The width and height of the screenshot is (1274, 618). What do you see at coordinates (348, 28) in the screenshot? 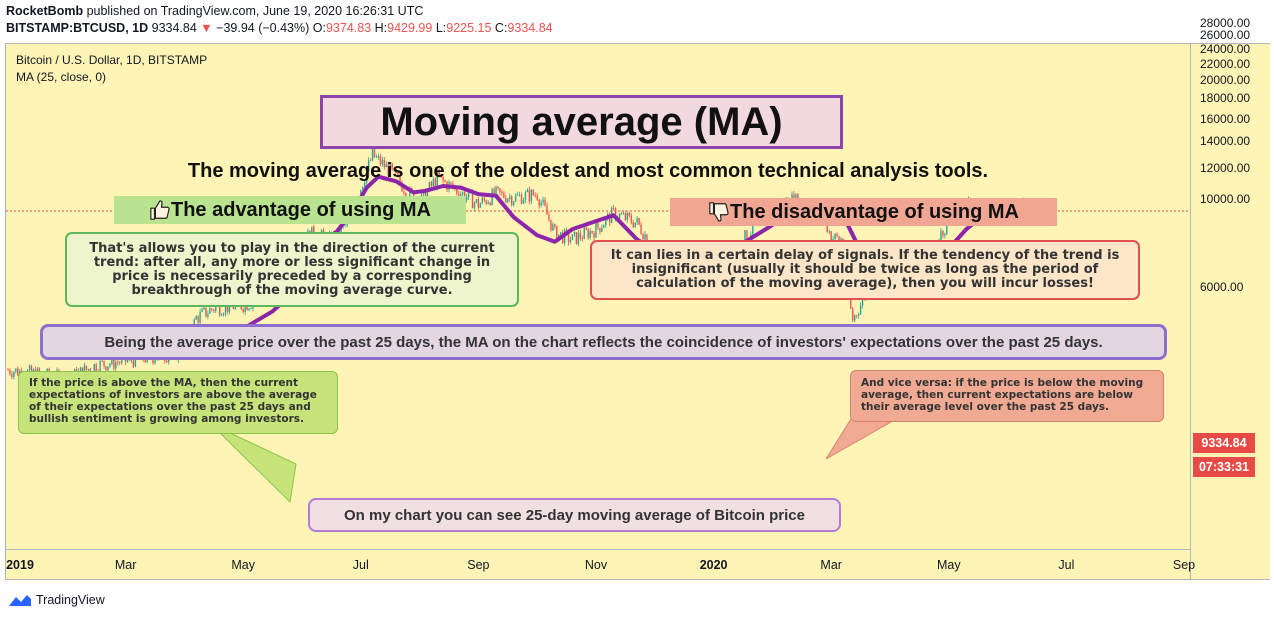
I see `open-value: 9374.83` at bounding box center [348, 28].